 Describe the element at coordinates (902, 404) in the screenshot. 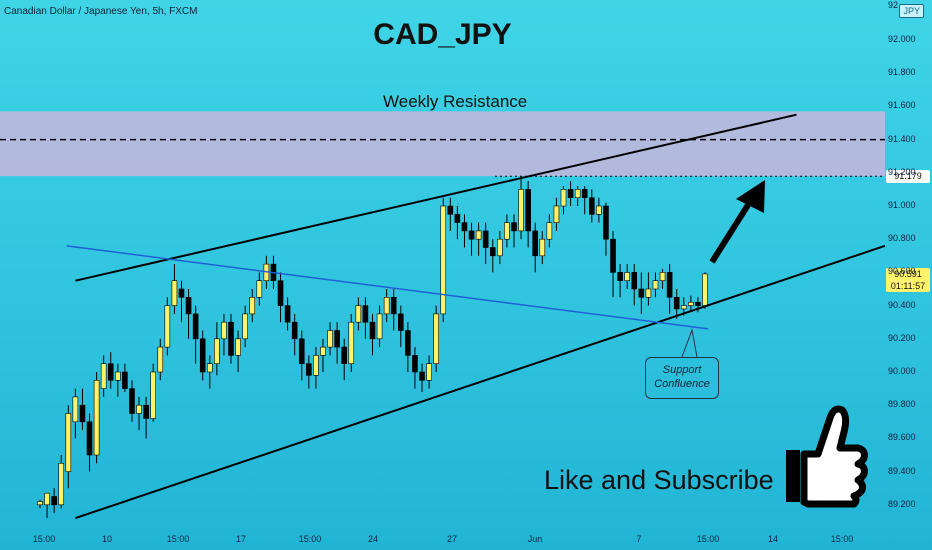

I see `y-tick-label: 89.800` at that location.